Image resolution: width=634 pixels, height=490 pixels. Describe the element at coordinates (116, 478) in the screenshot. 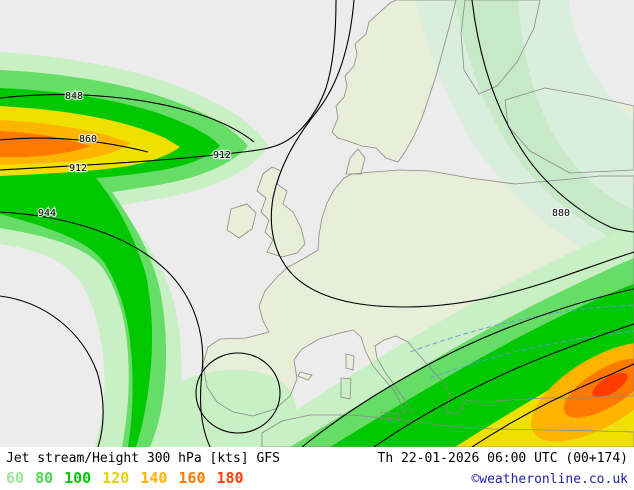

I see `scale-value-120: 120` at that location.